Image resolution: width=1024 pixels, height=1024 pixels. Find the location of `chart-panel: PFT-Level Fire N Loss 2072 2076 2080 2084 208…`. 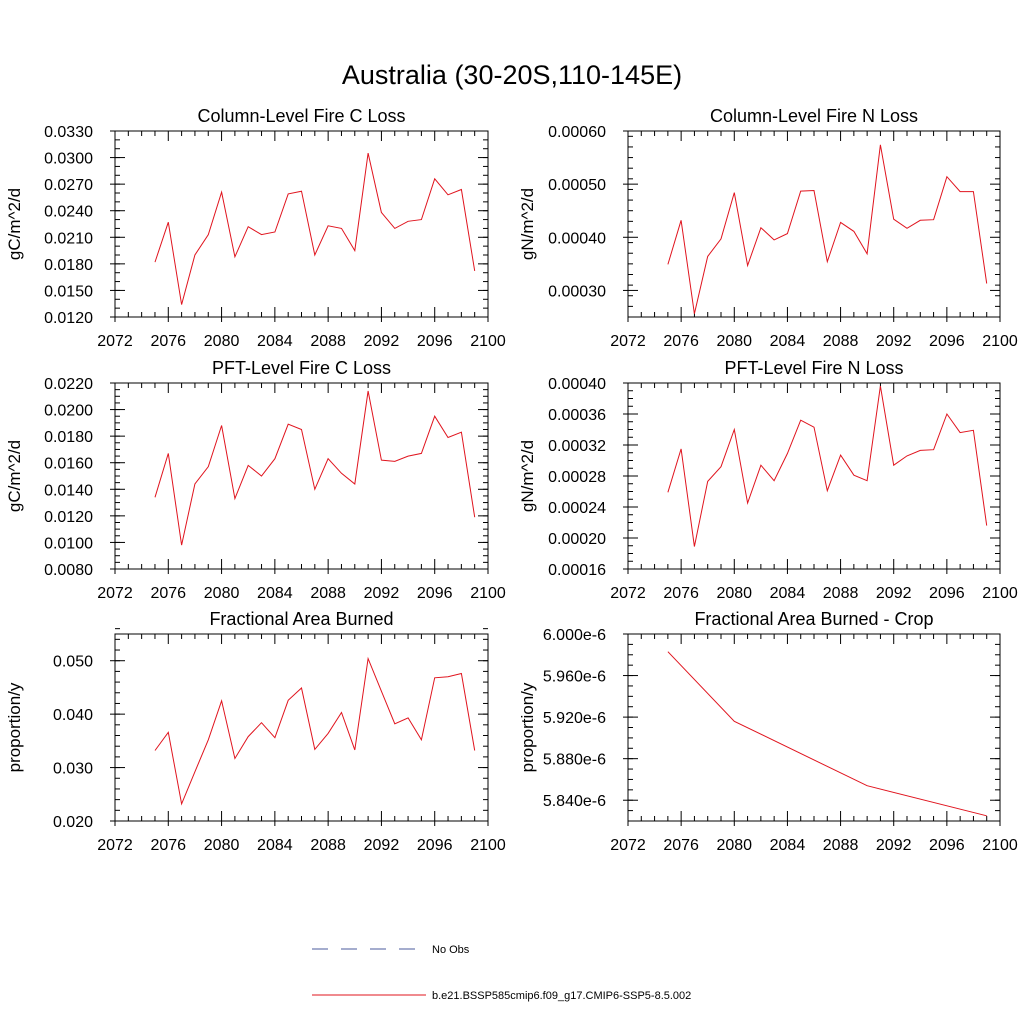

chart-panel: PFT-Level Fire N Loss 2072 2076 2080 2084 208… is located at coordinates (768, 480).